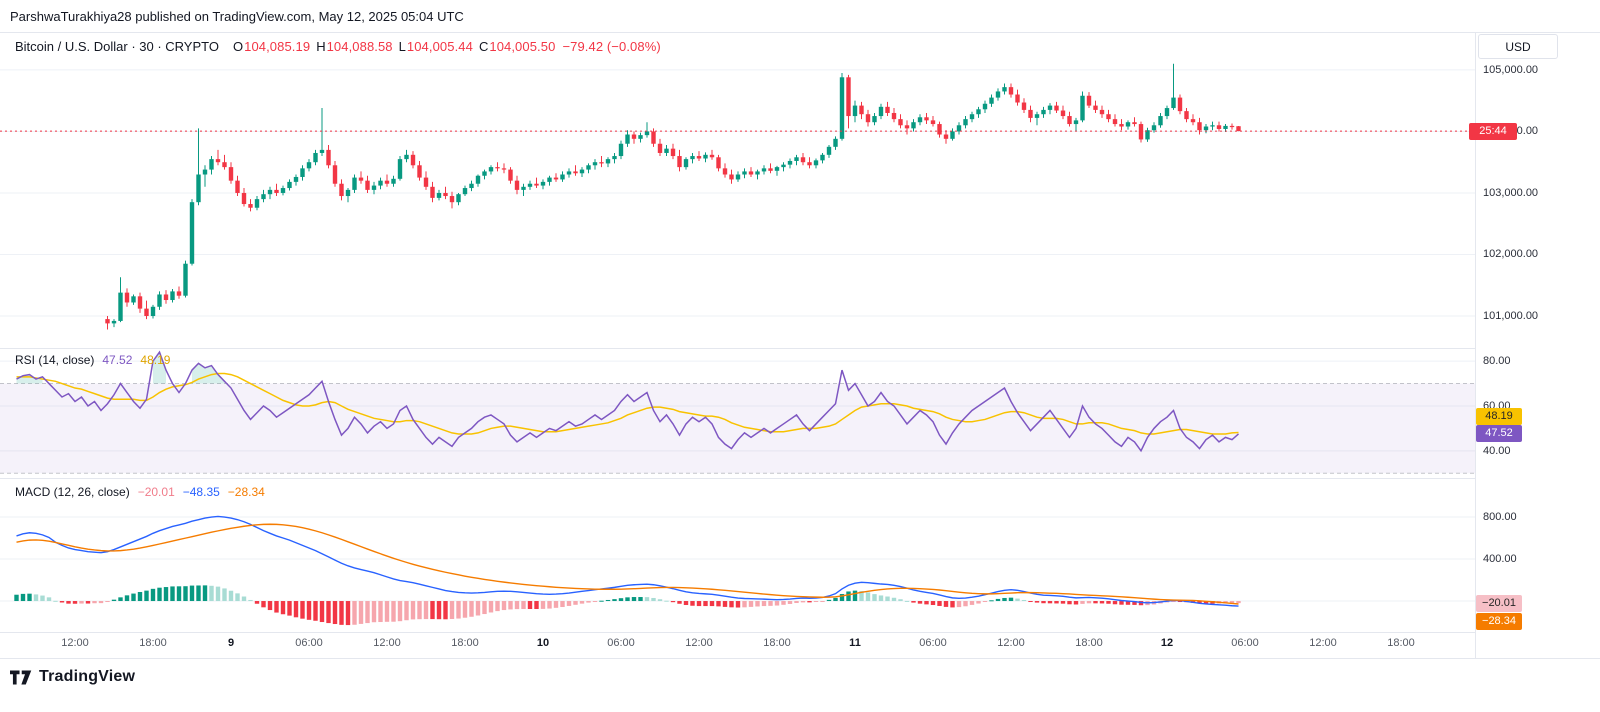  I want to click on close-value: 104,005.50, so click(522, 46).